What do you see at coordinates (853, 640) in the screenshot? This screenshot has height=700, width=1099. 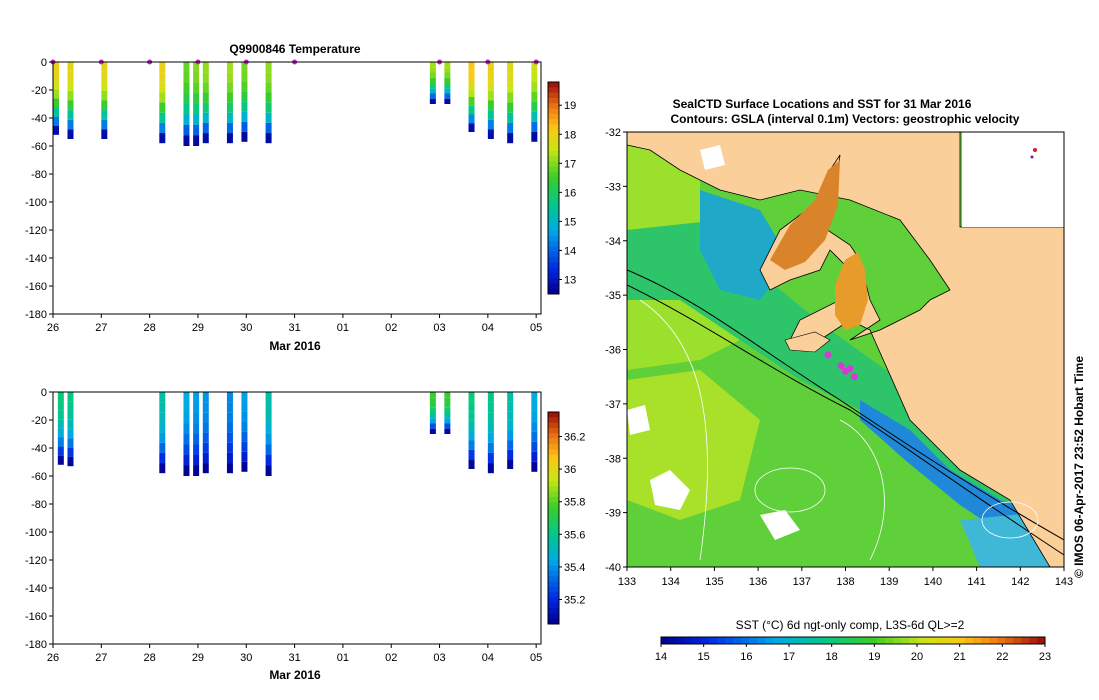 I see `map-colorbar-frame` at bounding box center [853, 640].